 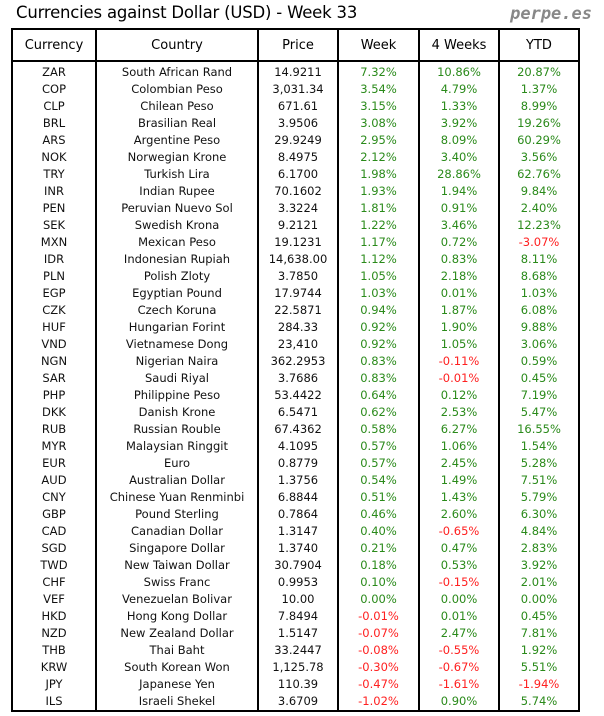 What do you see at coordinates (54, 548) in the screenshot?
I see `currency-code: SGD` at bounding box center [54, 548].